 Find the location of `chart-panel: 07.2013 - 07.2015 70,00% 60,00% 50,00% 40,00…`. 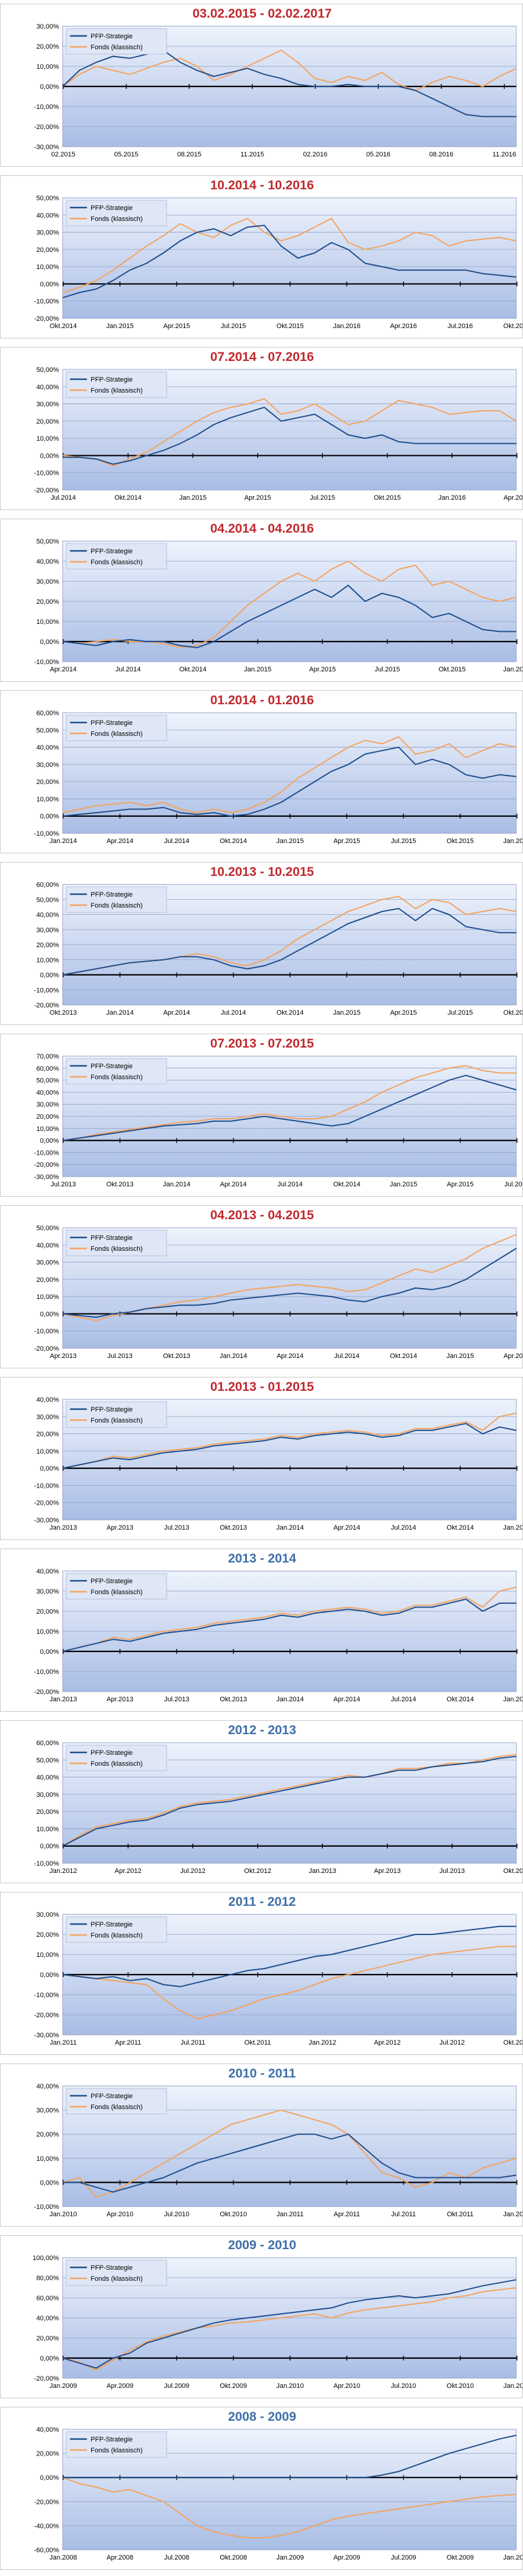

chart-panel: 07.2013 - 07.2015 70,00% 60,00% 50,00% 40,00… is located at coordinates (261, 1115).